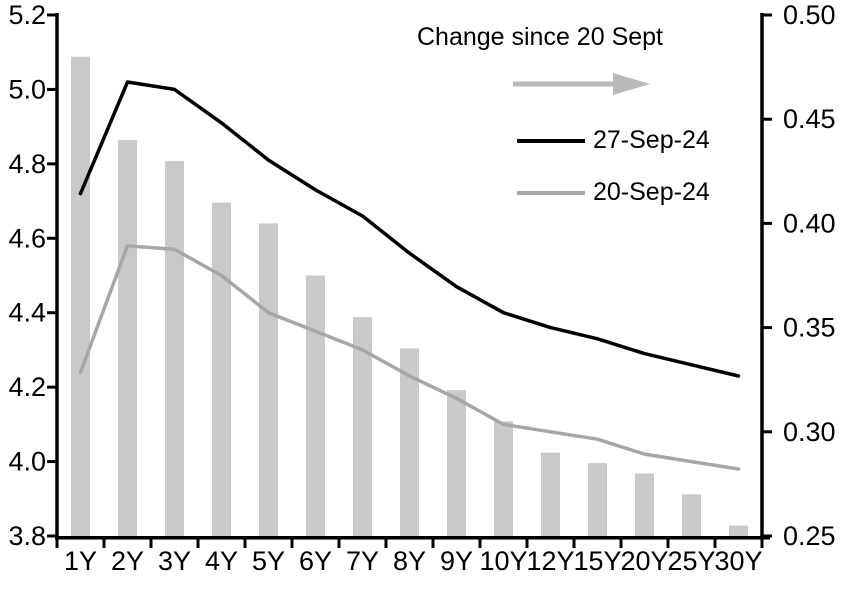 The image size is (852, 589). I want to click on x-label-10Y: 10Y, so click(503, 561).